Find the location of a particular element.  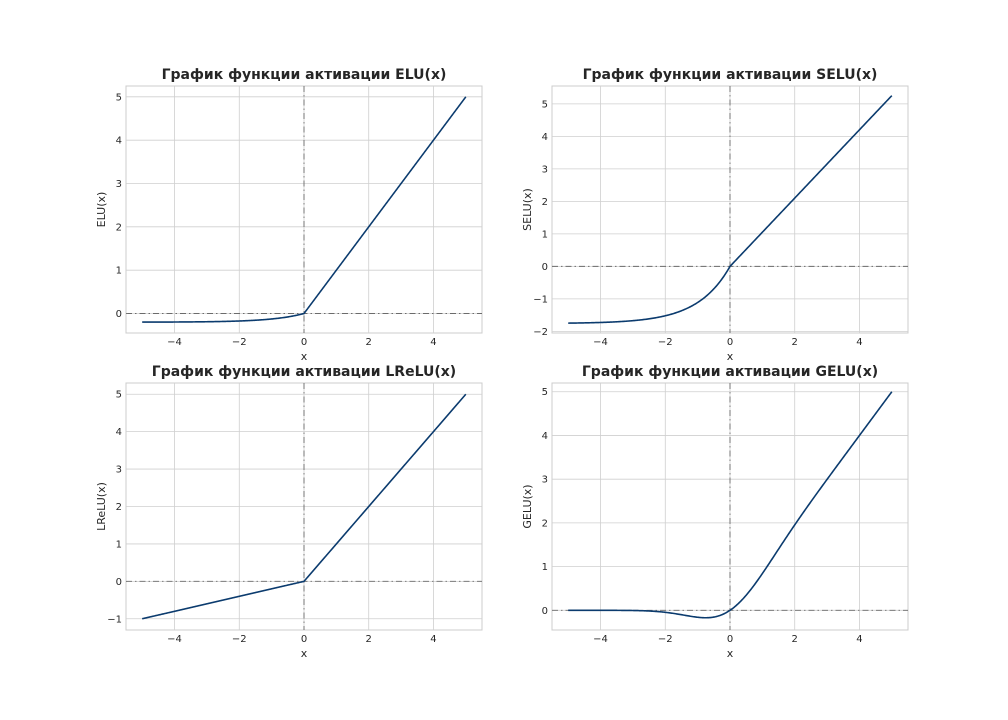

y-axis-label: ELU(x) is located at coordinates (101, 210).